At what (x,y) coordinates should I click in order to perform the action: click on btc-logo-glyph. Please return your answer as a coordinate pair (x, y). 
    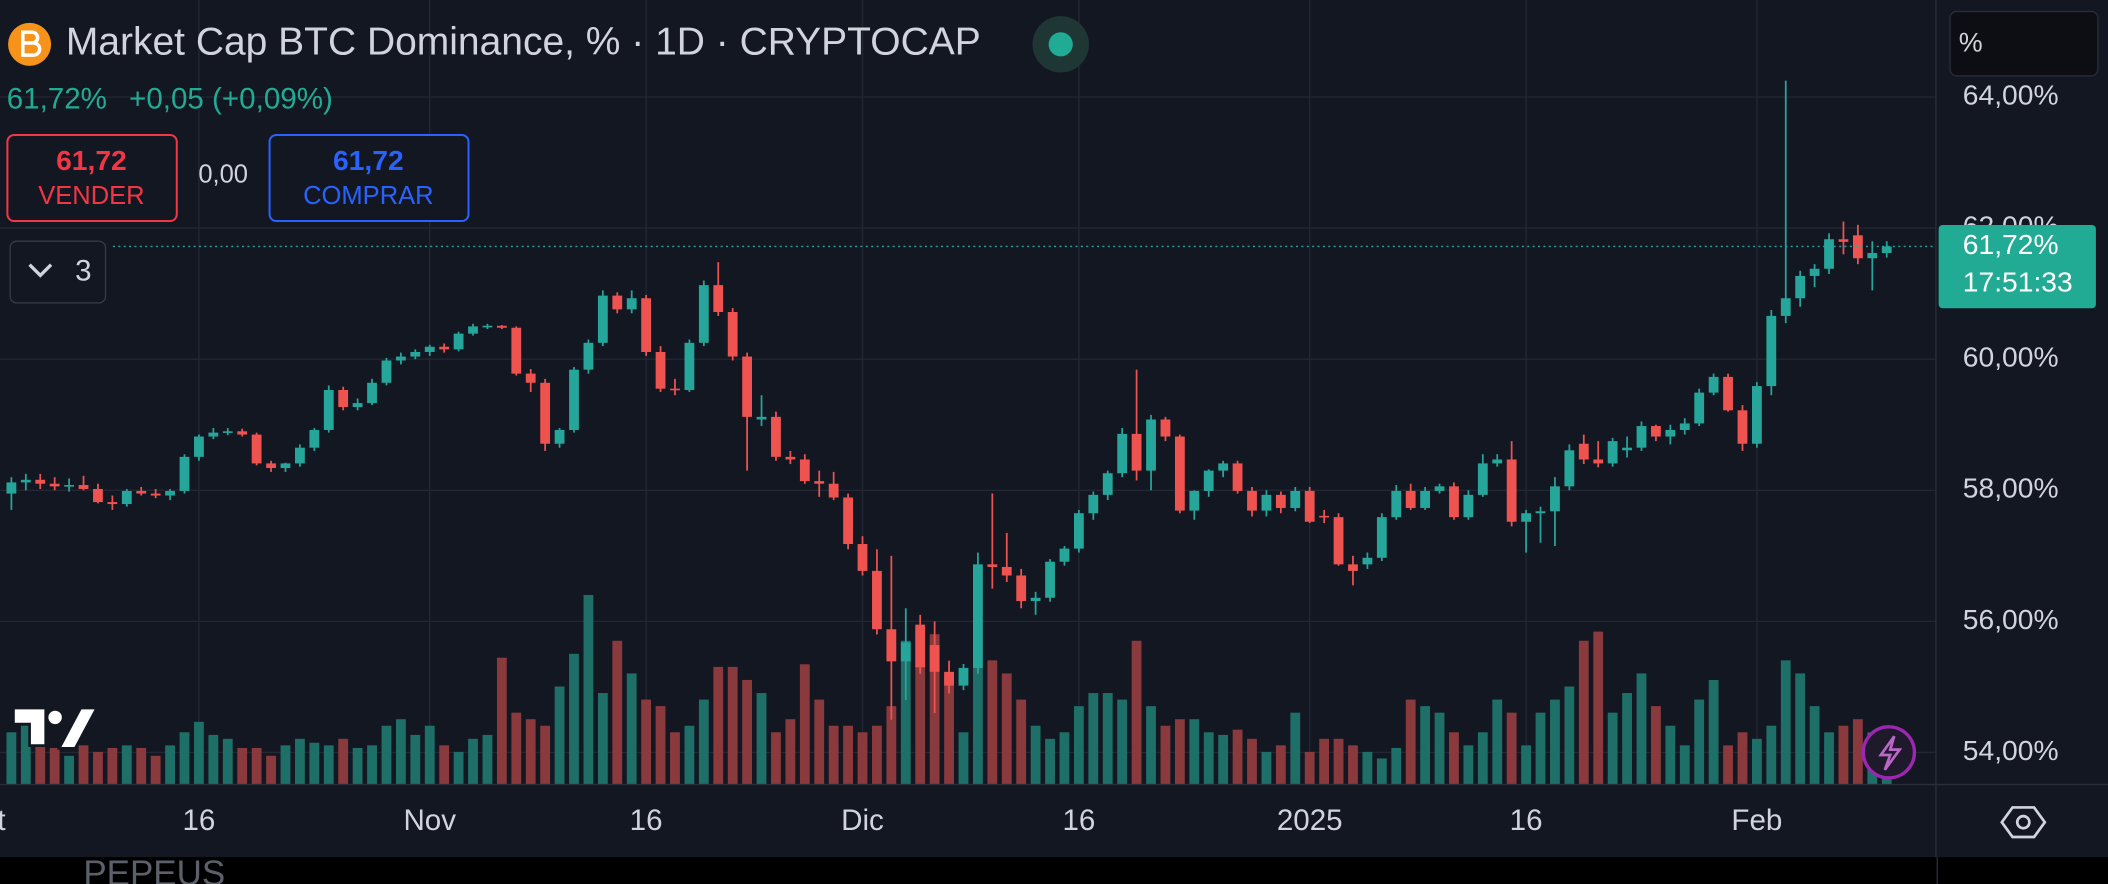
    Looking at the image, I should click on (31, 43).